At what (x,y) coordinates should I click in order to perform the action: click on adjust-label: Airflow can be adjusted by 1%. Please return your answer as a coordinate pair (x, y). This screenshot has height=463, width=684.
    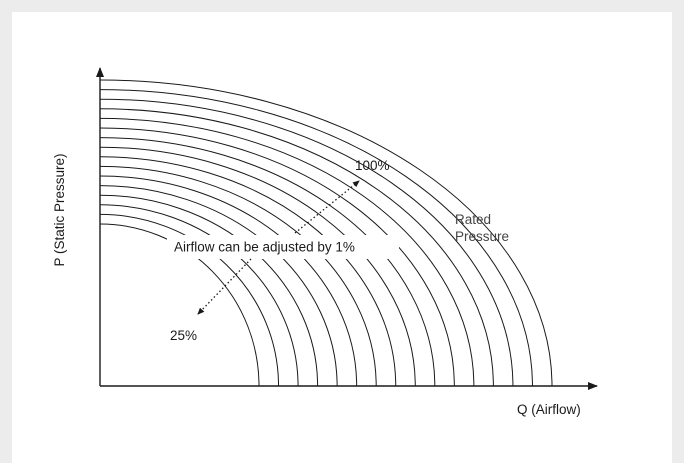
    Looking at the image, I should click on (264, 247).